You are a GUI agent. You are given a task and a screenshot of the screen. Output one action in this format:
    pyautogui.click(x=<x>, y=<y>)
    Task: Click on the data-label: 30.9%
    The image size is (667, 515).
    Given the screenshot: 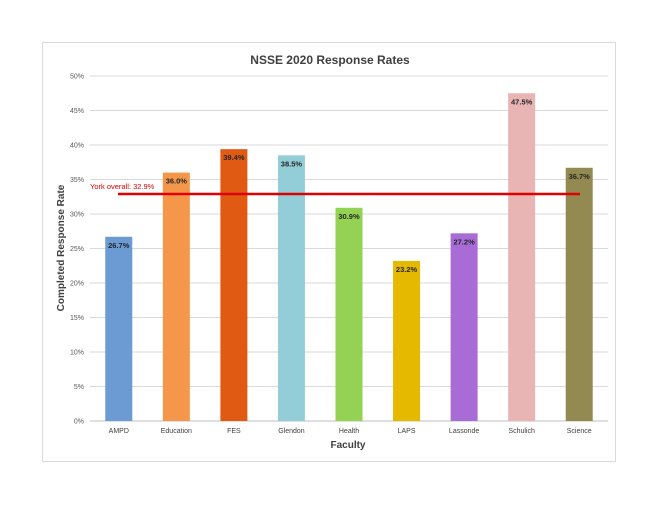 What is the action you would take?
    pyautogui.click(x=349, y=216)
    